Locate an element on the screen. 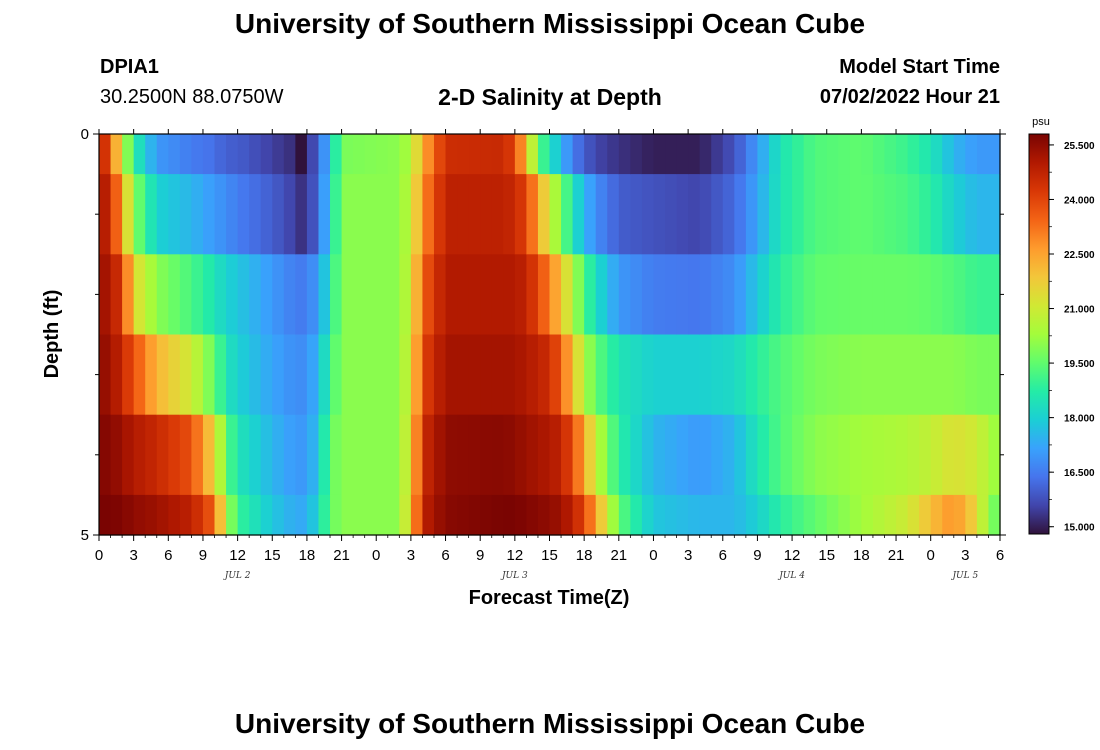 This screenshot has height=750, width=1100. model-start-label: Model Start Time is located at coordinates (919, 67).